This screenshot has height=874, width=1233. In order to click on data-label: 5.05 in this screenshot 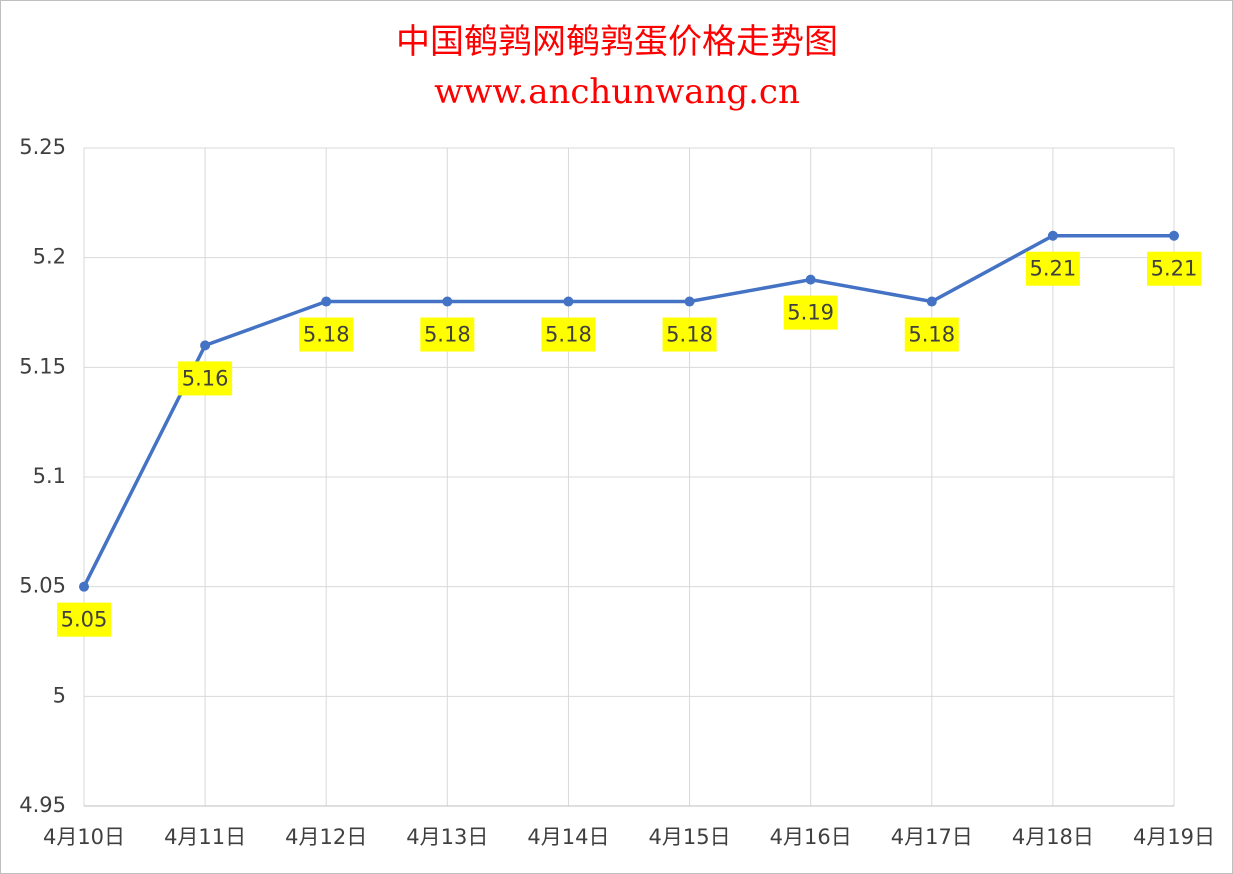, I will do `click(84, 620)`.